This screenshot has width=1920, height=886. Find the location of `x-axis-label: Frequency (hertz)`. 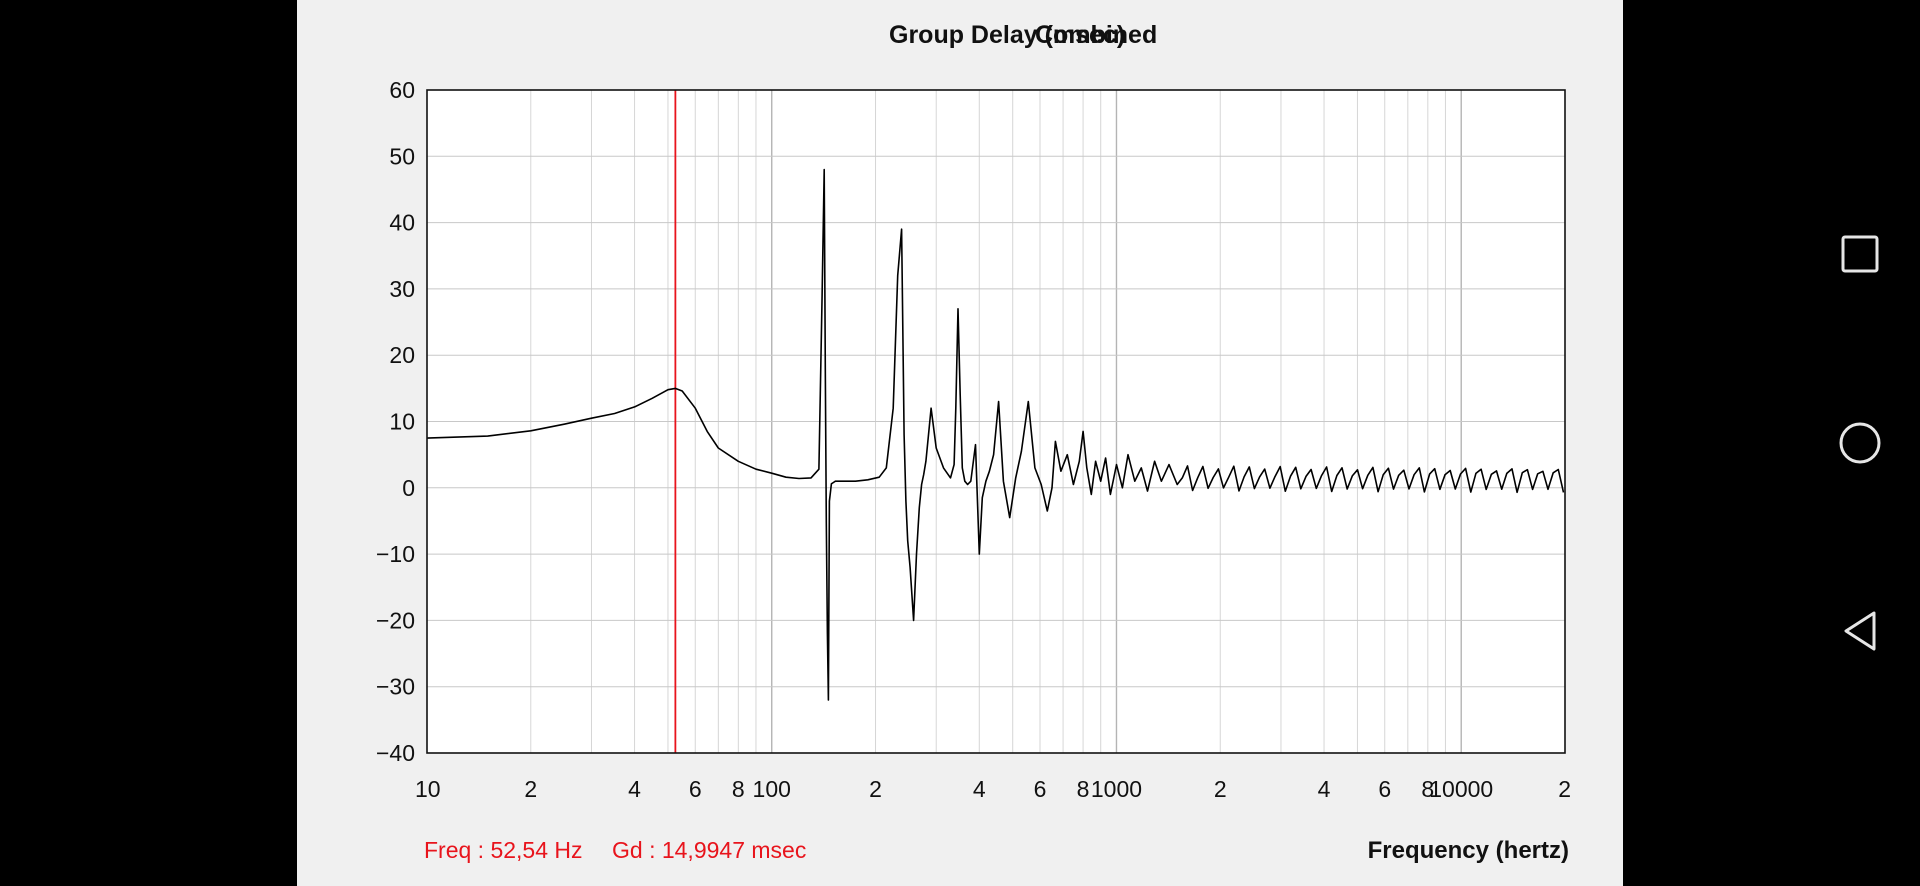

x-axis-label: Frequency (hertz) is located at coordinates (1468, 850).